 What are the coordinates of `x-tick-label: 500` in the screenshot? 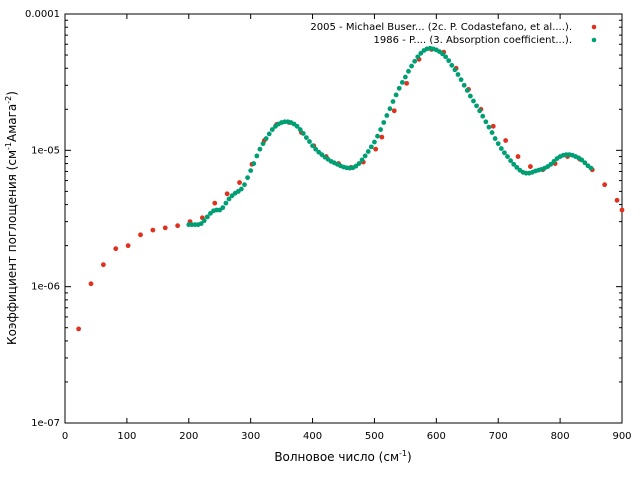 It's located at (374, 436).